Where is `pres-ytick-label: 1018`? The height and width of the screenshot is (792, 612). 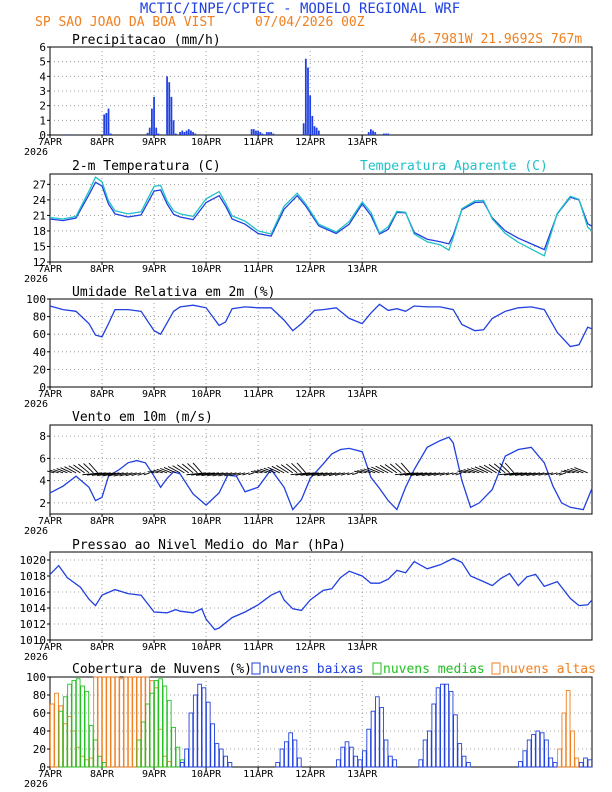
pres-ytick-label: 1018 is located at coordinates (33, 576).